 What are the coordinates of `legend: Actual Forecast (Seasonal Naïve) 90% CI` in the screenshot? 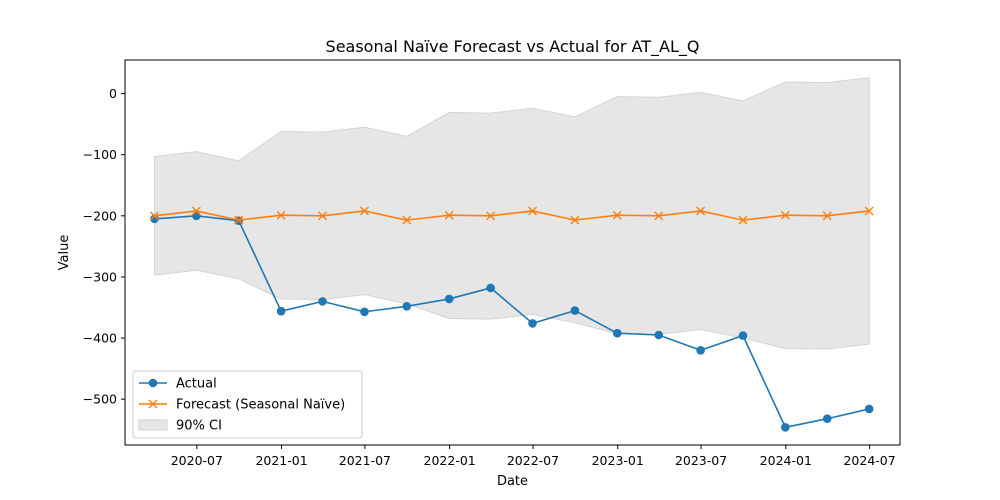 It's located at (247, 404).